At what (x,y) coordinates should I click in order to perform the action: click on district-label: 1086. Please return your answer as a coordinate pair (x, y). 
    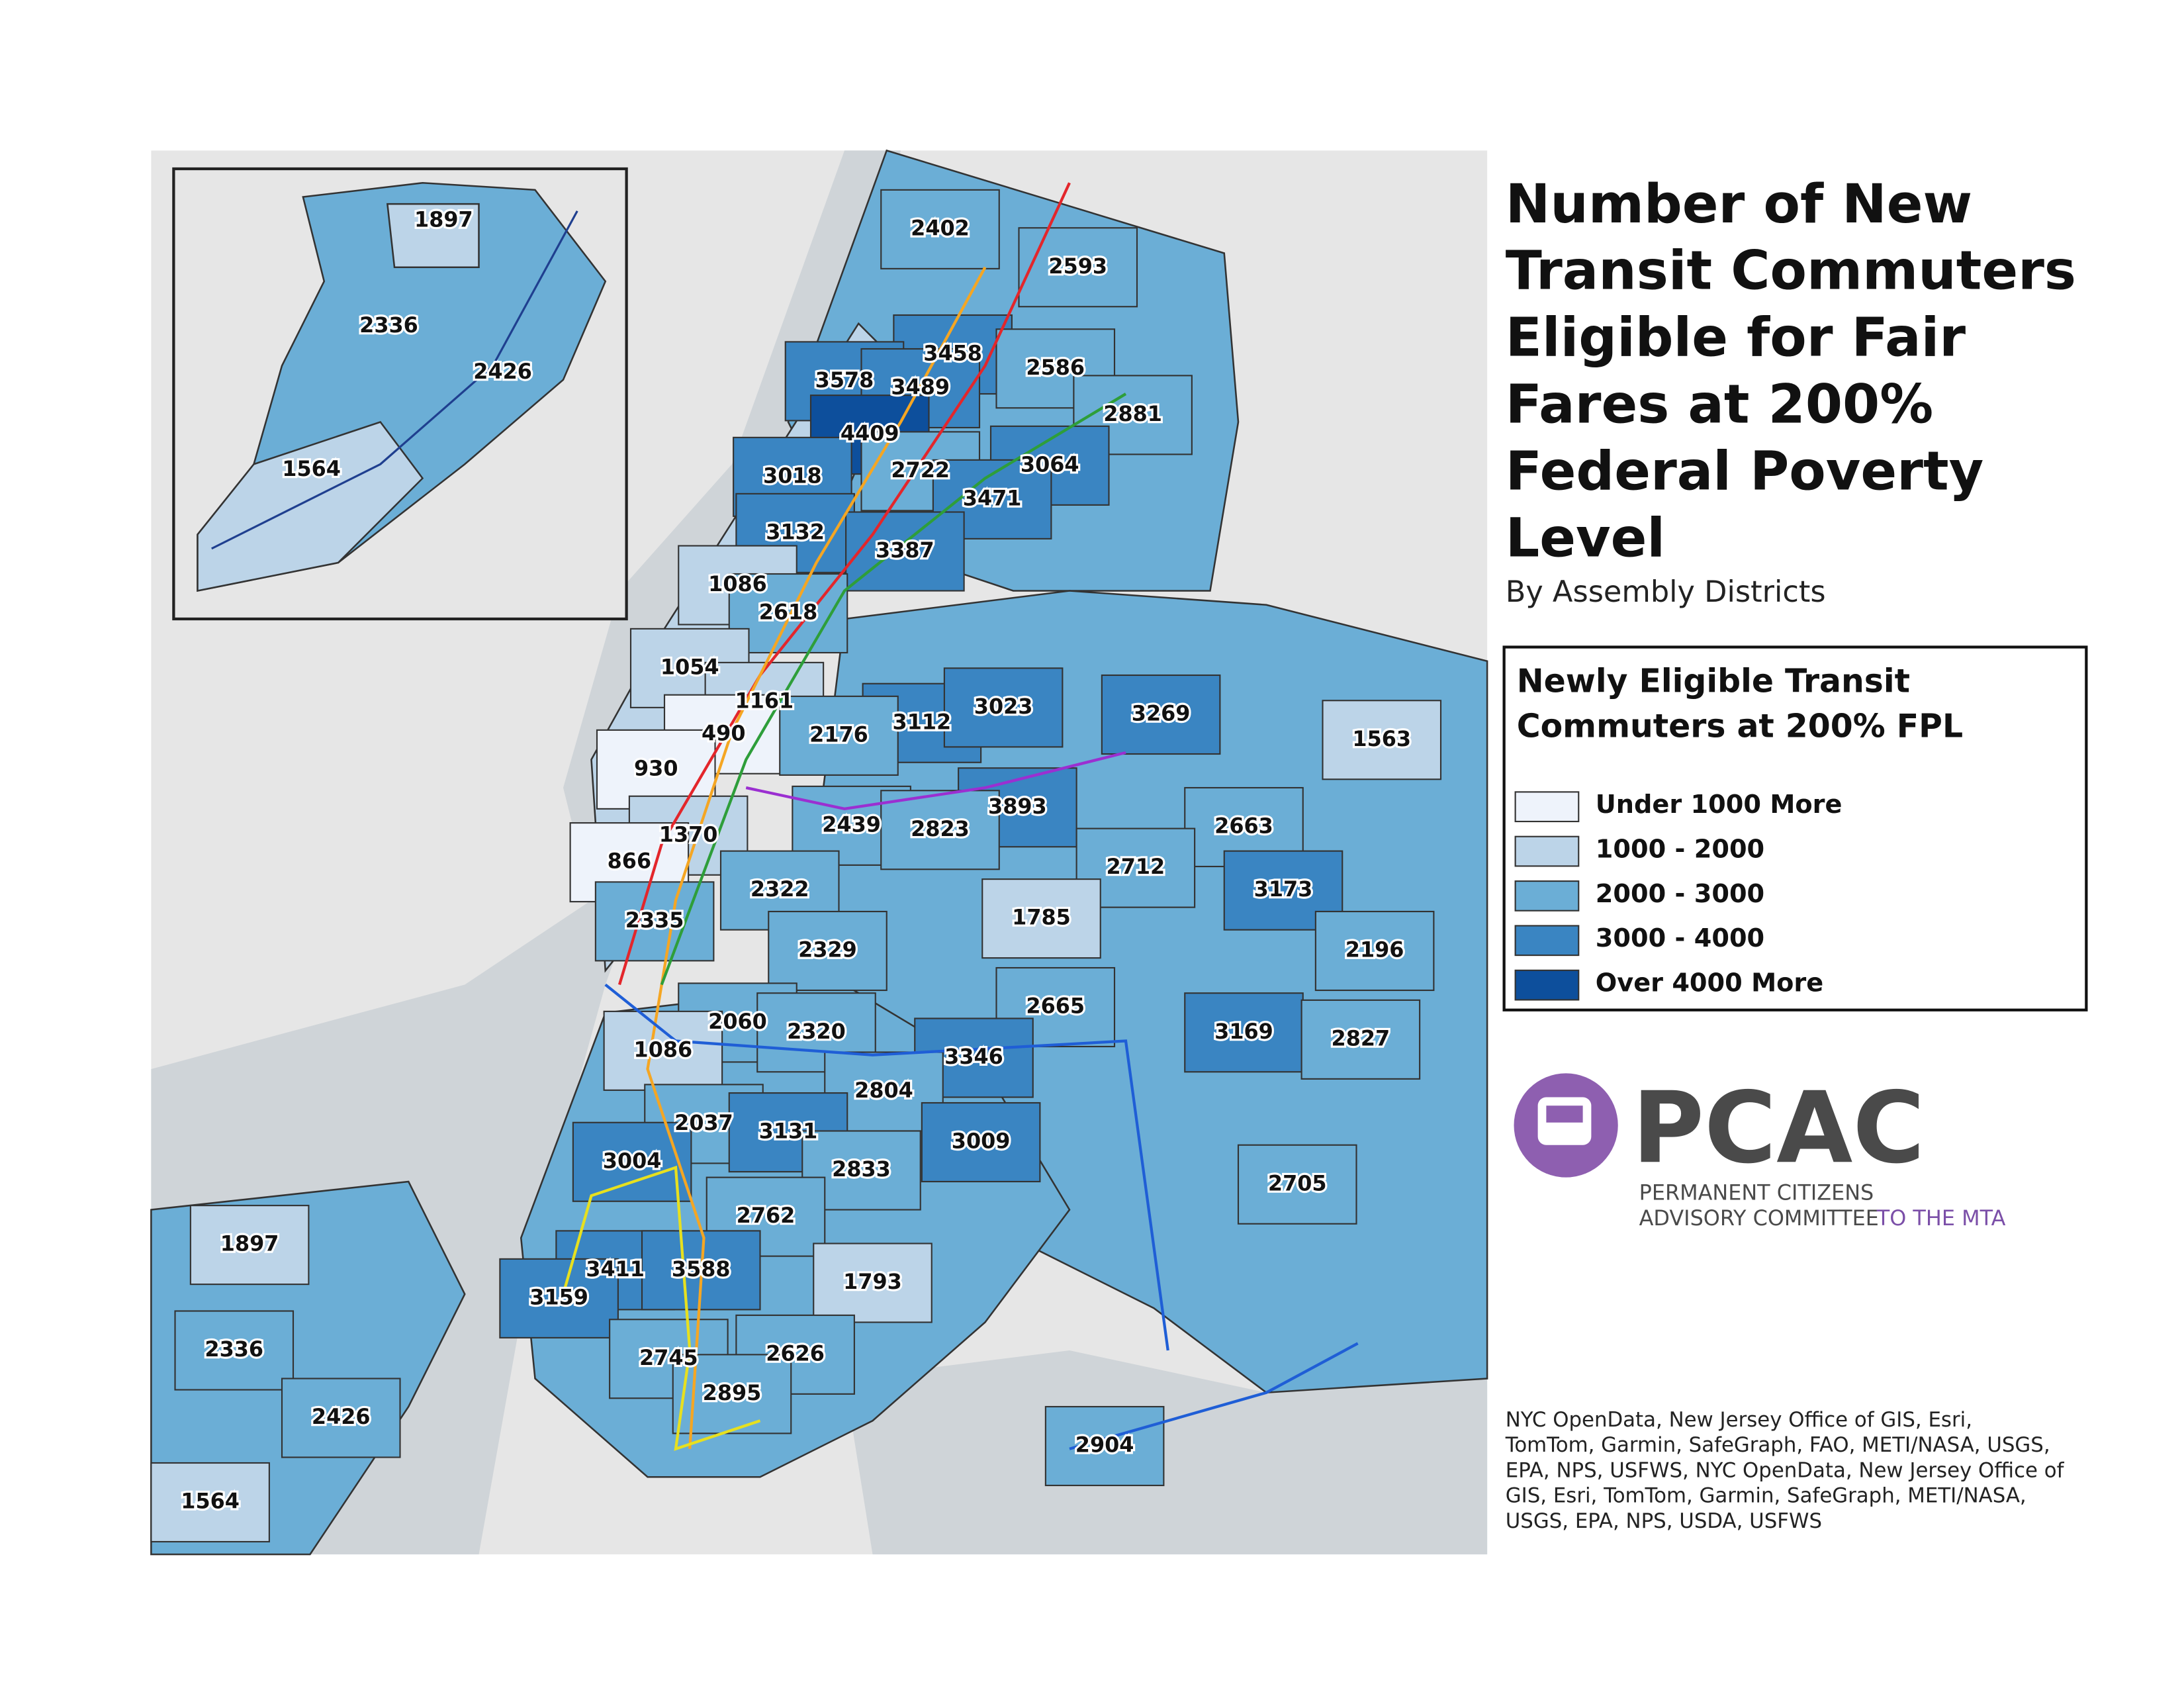
    Looking at the image, I should click on (663, 1049).